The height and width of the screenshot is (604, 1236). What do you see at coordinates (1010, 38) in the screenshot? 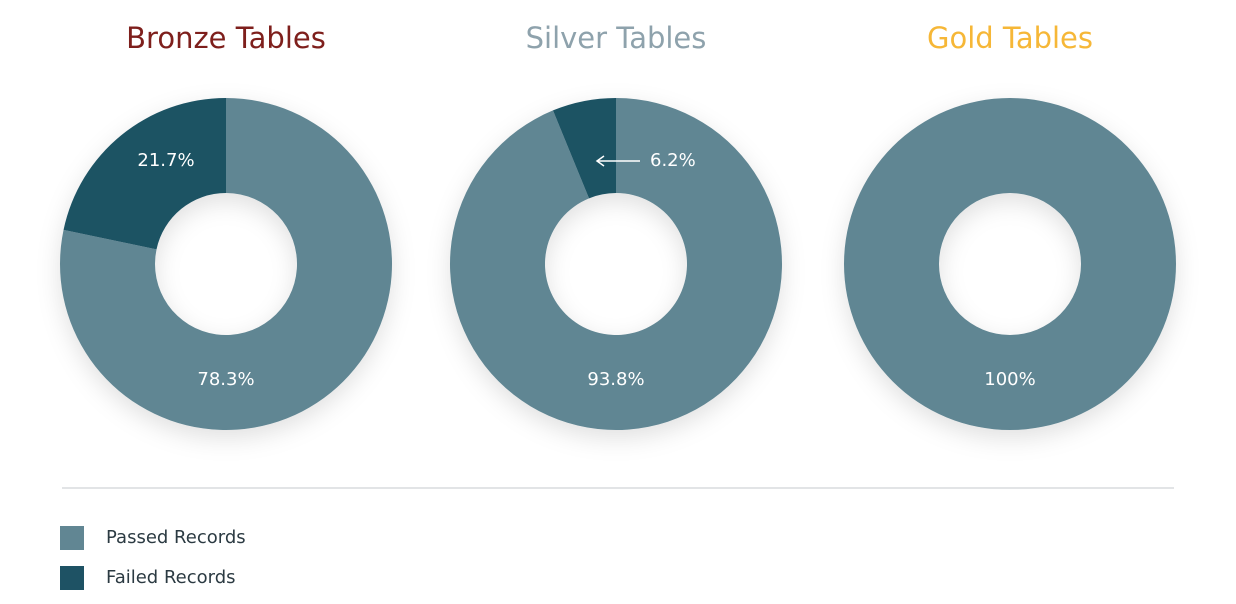
I see `chart-title: Gold Tables` at bounding box center [1010, 38].